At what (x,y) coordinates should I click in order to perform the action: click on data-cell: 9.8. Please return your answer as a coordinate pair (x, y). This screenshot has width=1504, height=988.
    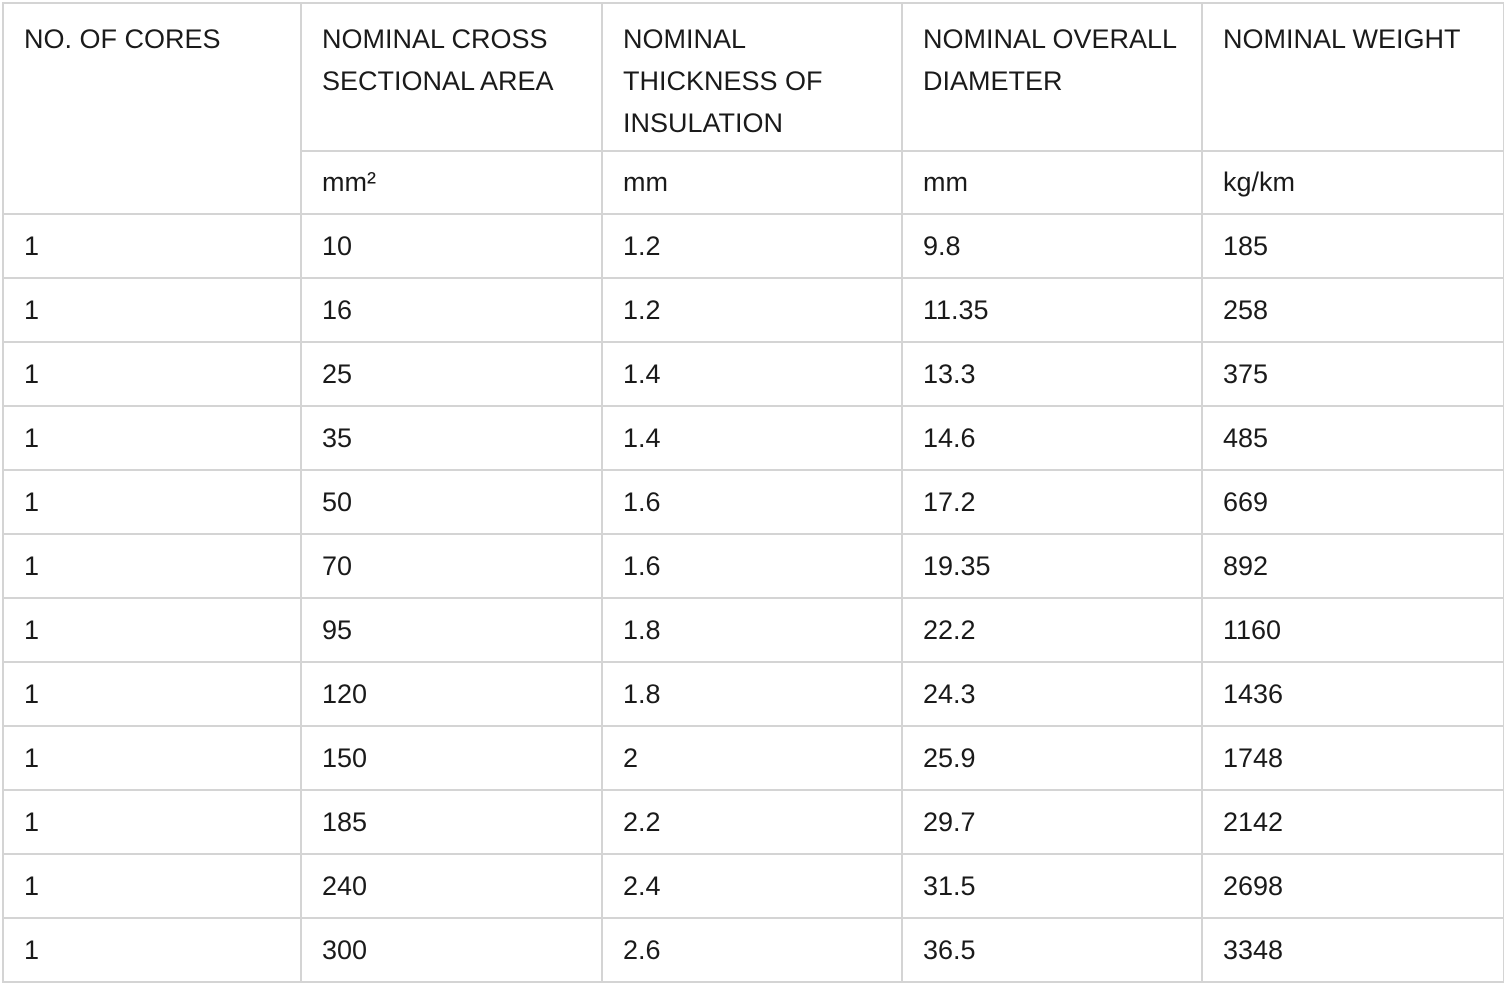
    Looking at the image, I should click on (1052, 246).